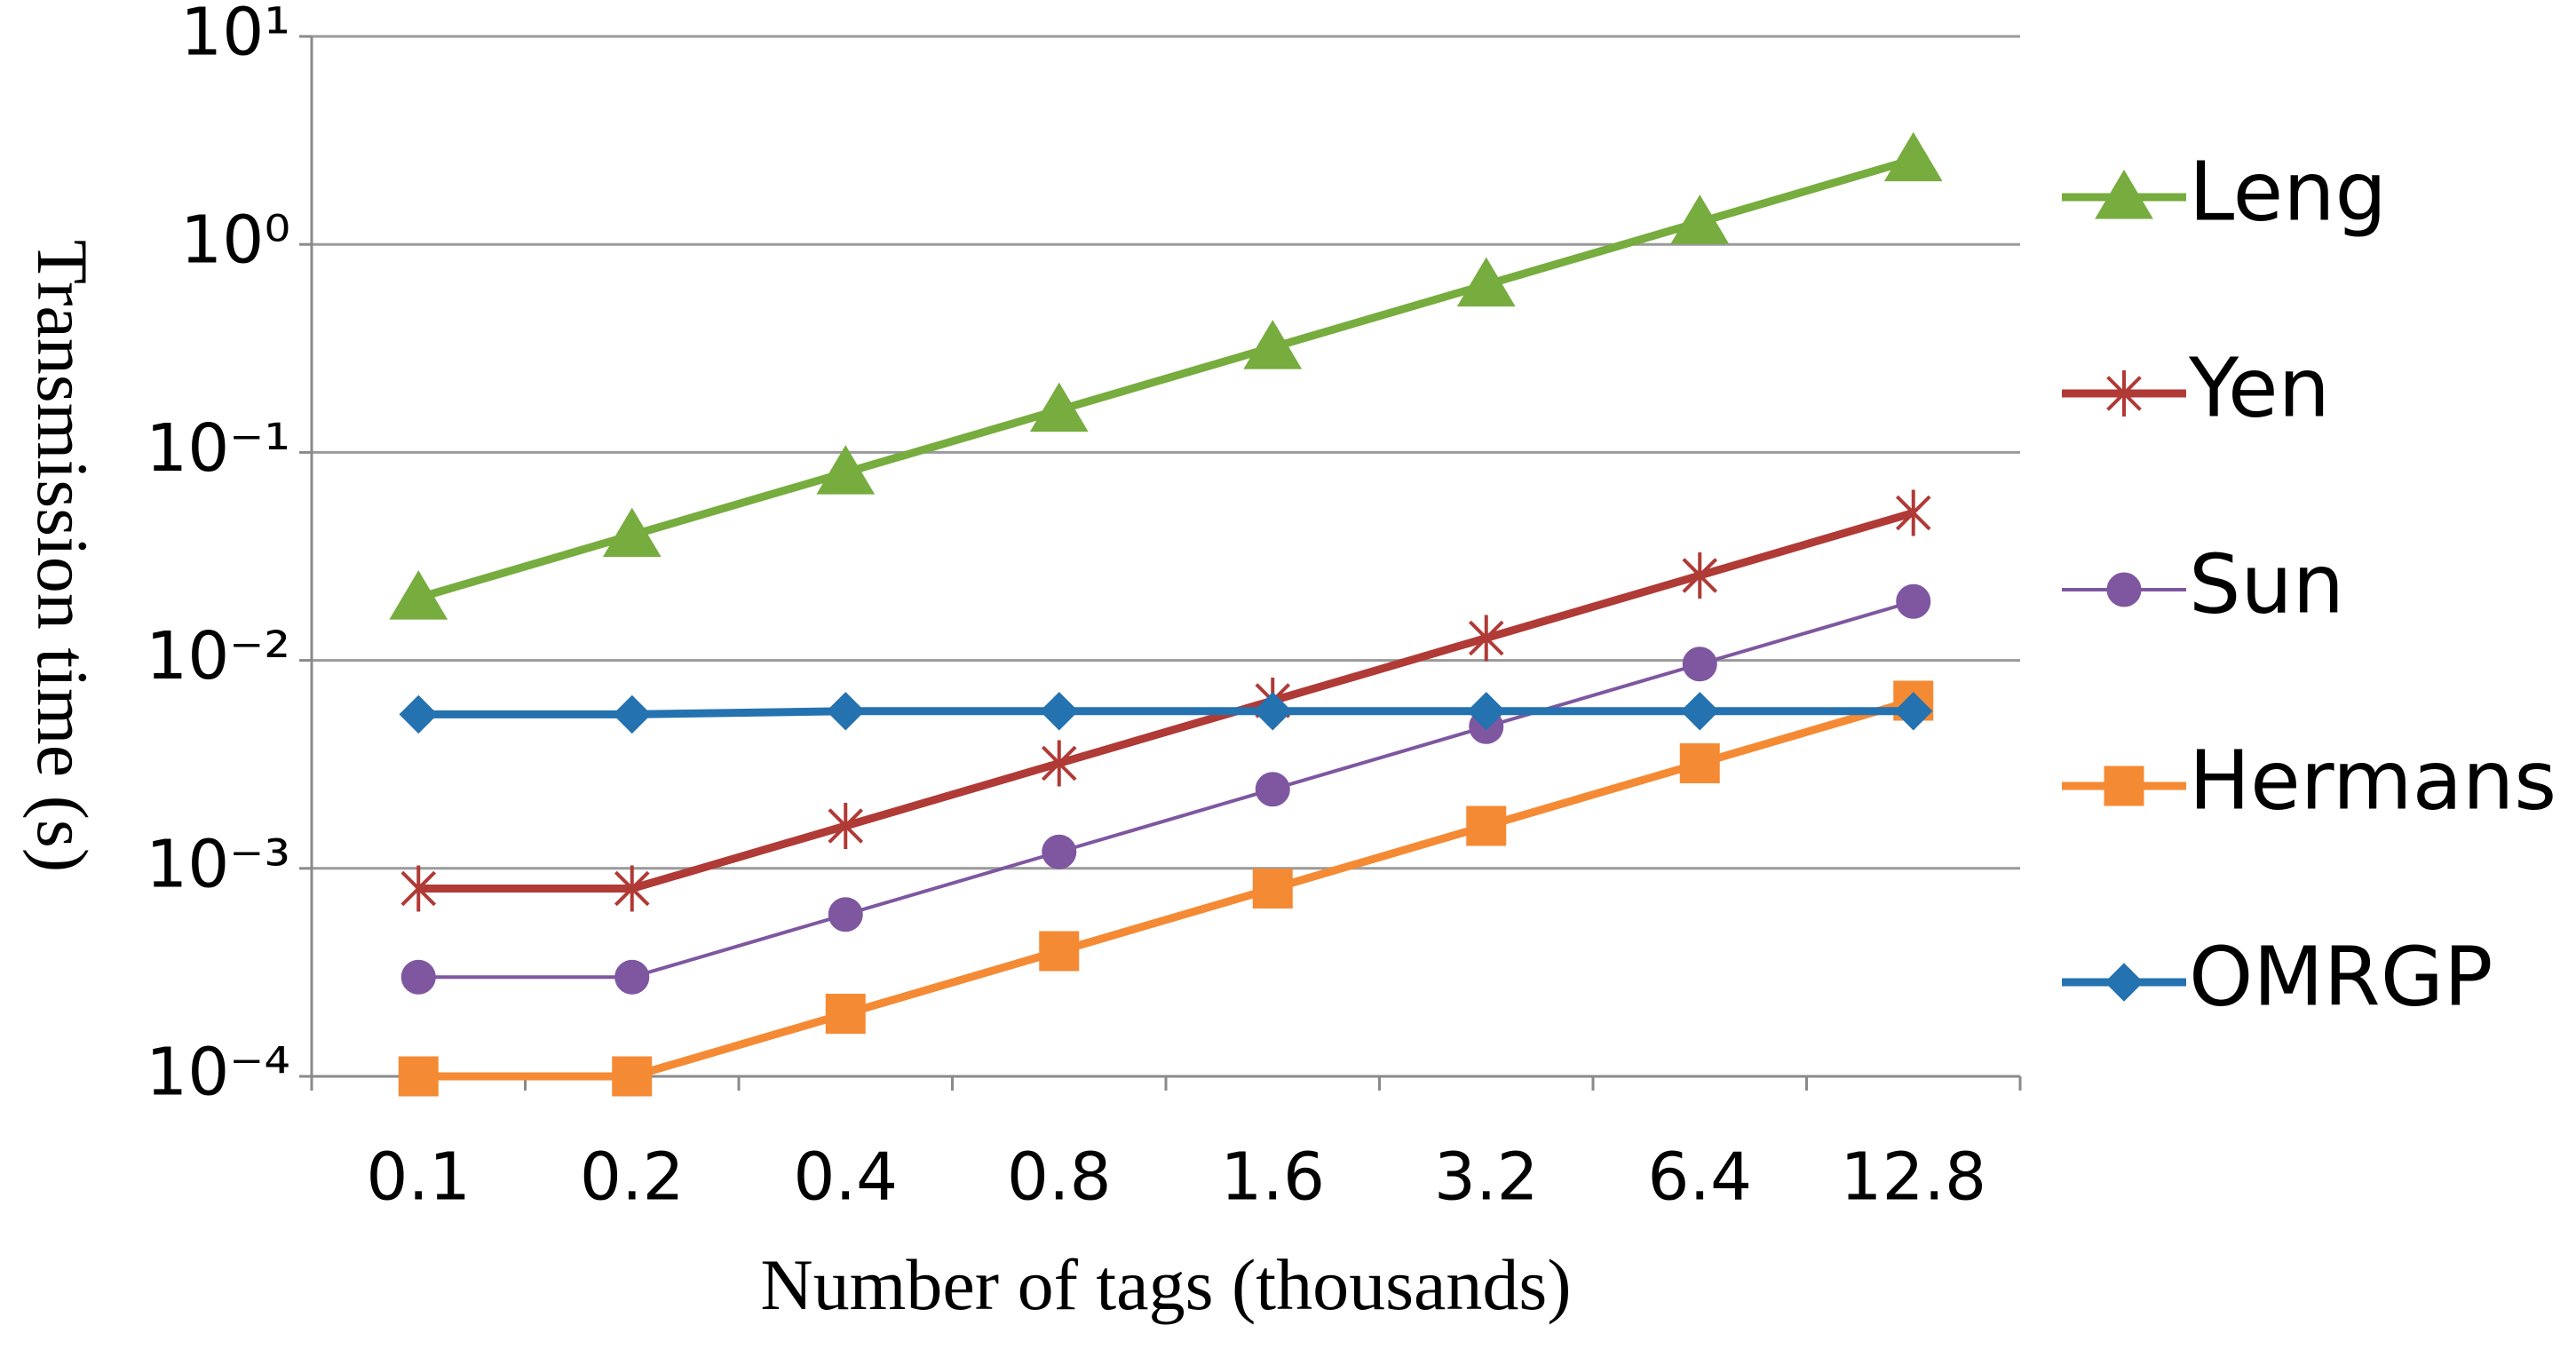  I want to click on x-tick-label: 3.2, so click(1487, 1178).